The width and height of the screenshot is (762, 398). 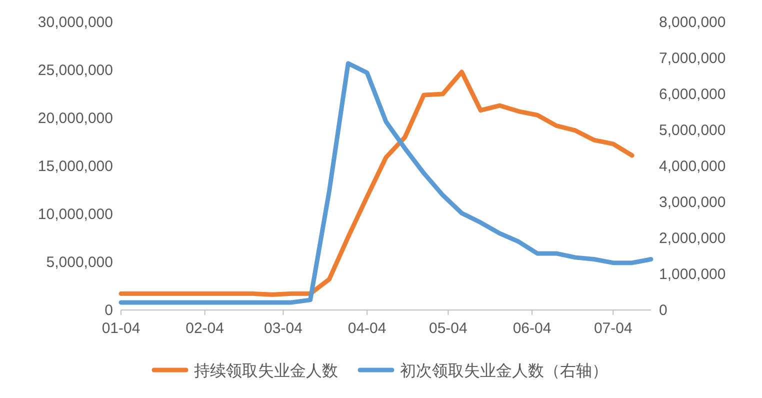 What do you see at coordinates (448, 328) in the screenshot?
I see `x-tick-label: 05-04` at bounding box center [448, 328].